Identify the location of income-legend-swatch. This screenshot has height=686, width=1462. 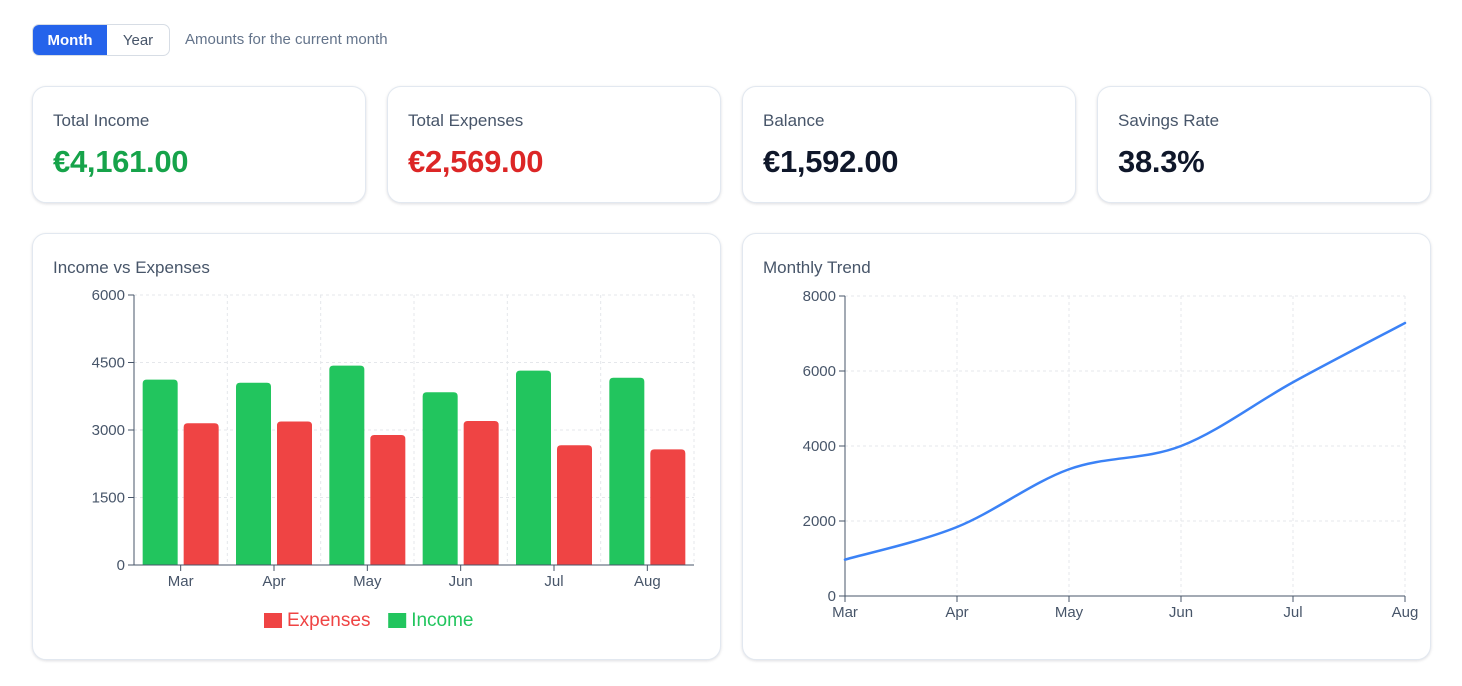
(397, 620).